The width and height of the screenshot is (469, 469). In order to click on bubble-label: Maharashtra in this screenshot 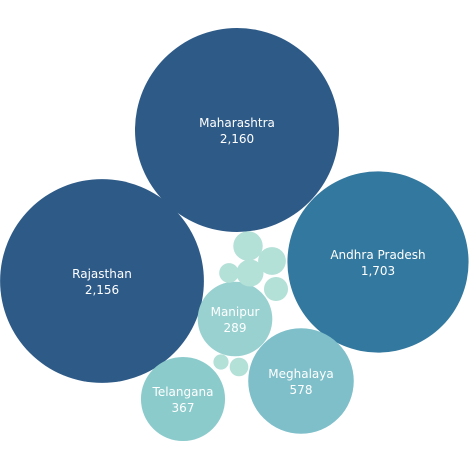, I will do `click(237, 123)`.